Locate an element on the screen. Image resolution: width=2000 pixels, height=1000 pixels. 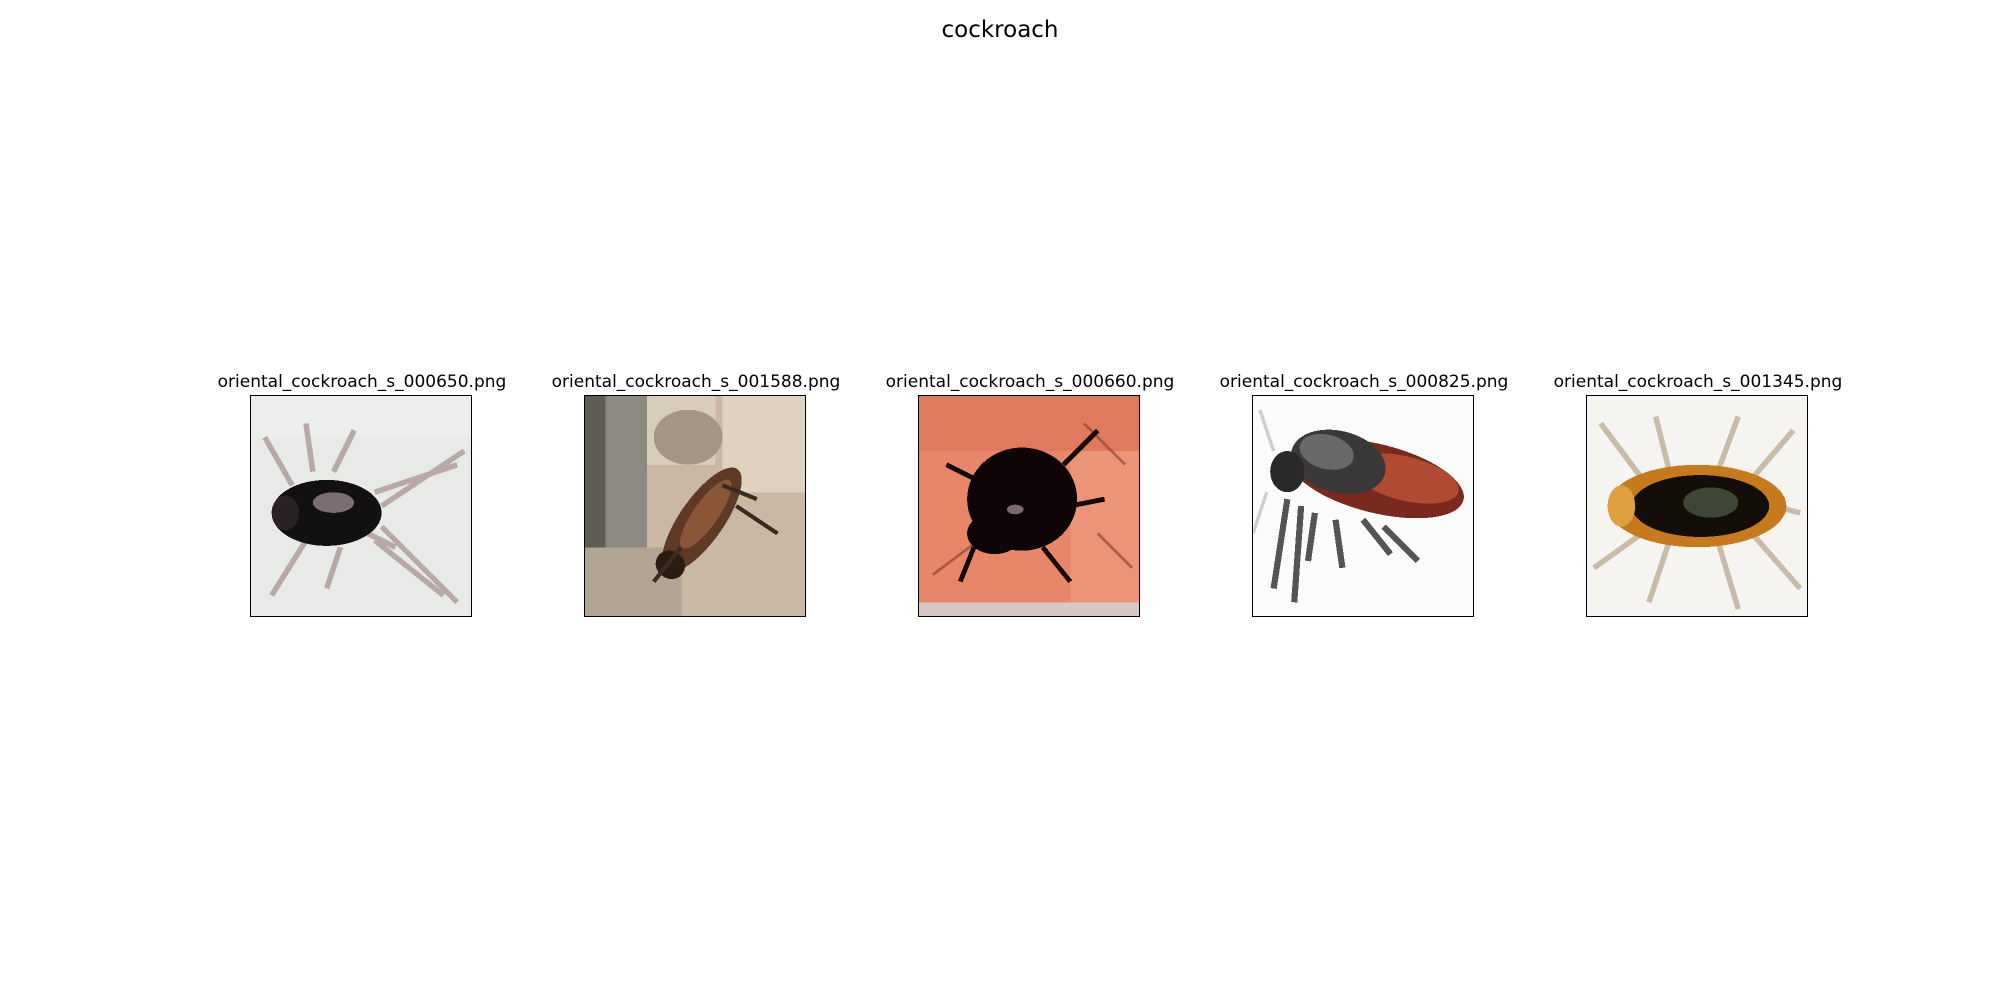
image-panel: oriental_cockroach_s_000660.png is located at coordinates (1030, 500).